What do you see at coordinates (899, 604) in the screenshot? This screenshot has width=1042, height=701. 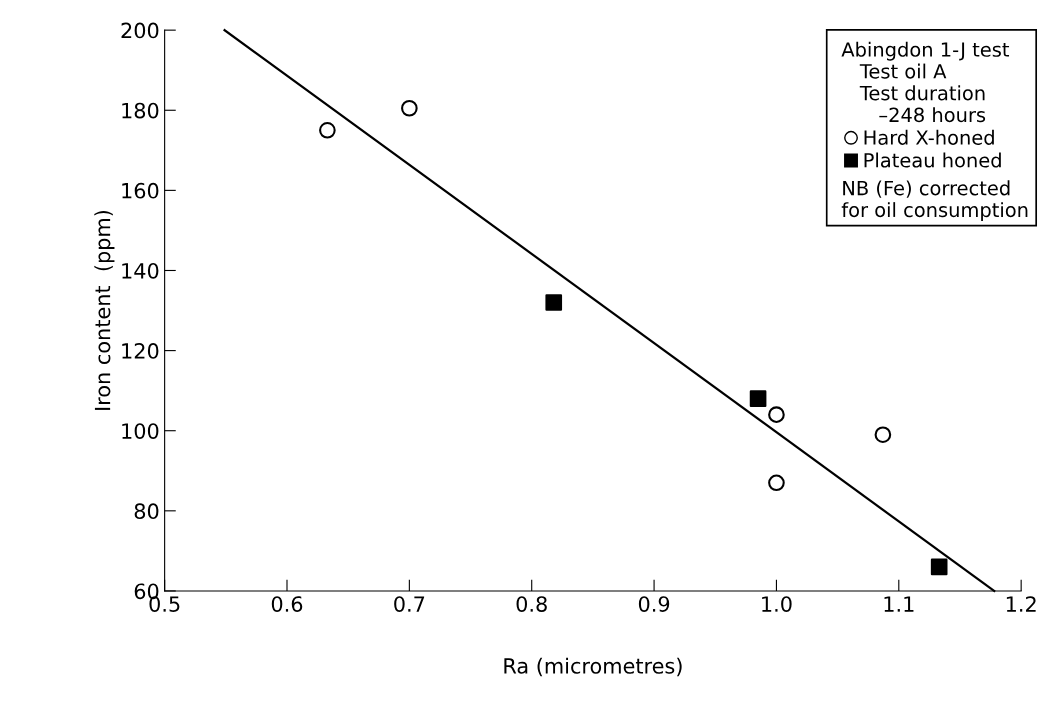 I see `x-tick-label: 1.1` at bounding box center [899, 604].